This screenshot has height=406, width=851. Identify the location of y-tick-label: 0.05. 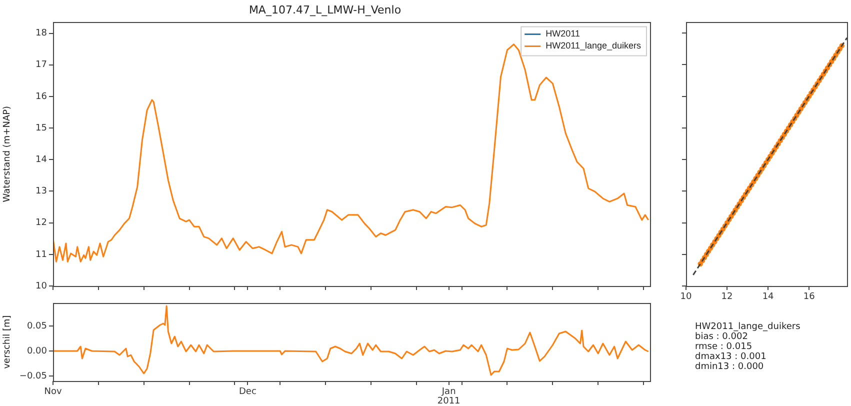
(36, 326).